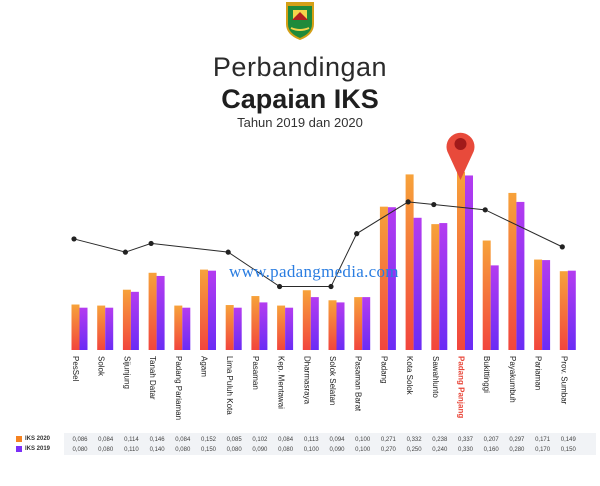 This screenshot has height=486, width=600. I want to click on chart-title-line2: Capaian IKS, so click(300, 99).